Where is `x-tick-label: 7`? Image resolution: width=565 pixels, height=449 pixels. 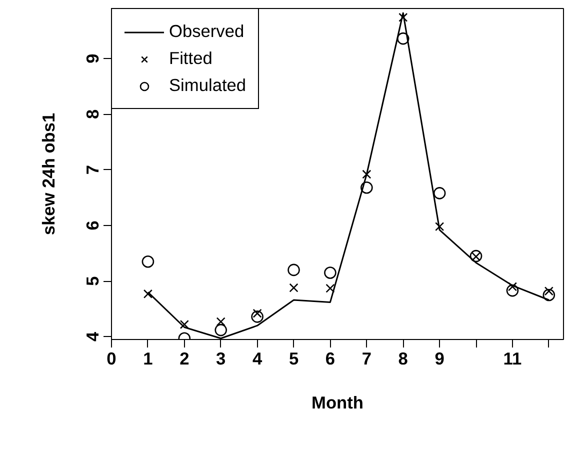
x-tick-label: 7 is located at coordinates (367, 358).